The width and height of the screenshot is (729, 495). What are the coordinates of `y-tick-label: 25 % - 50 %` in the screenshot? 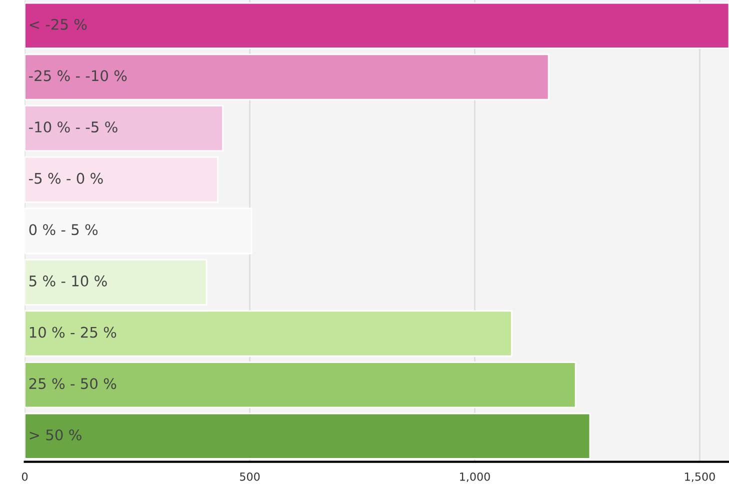 It's located at (72, 384).